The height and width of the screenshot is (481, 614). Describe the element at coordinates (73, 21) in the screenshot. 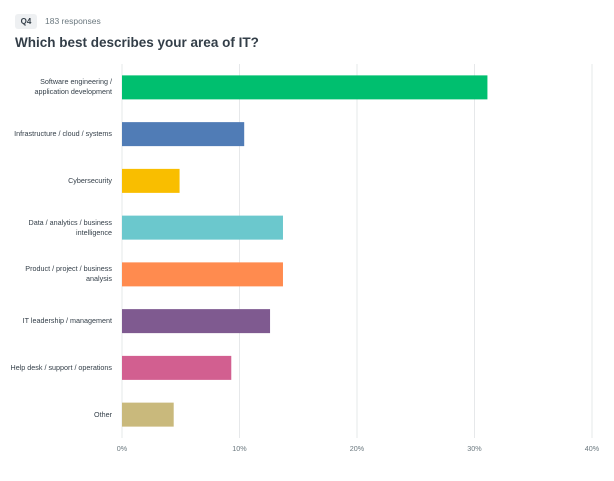

I see `response-count: 183 responses` at that location.